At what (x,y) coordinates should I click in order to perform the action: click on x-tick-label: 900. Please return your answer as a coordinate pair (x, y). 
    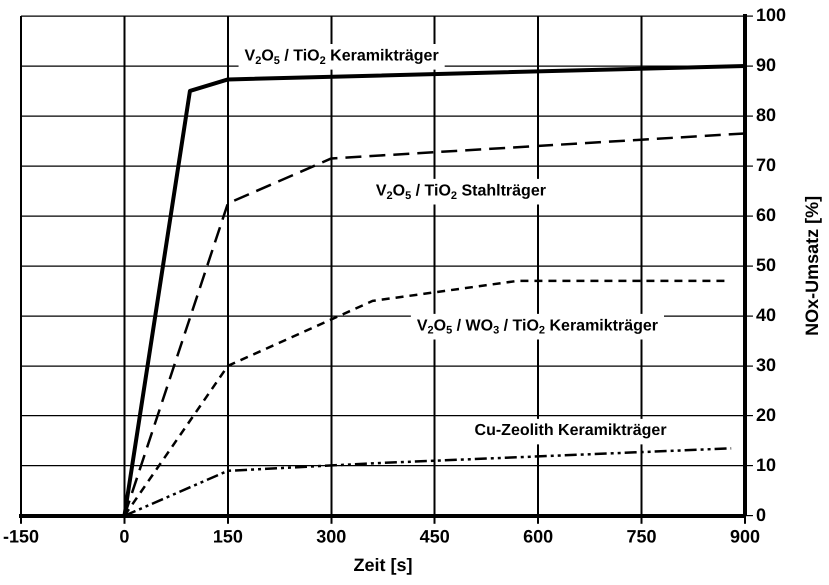
    Looking at the image, I should click on (745, 536).